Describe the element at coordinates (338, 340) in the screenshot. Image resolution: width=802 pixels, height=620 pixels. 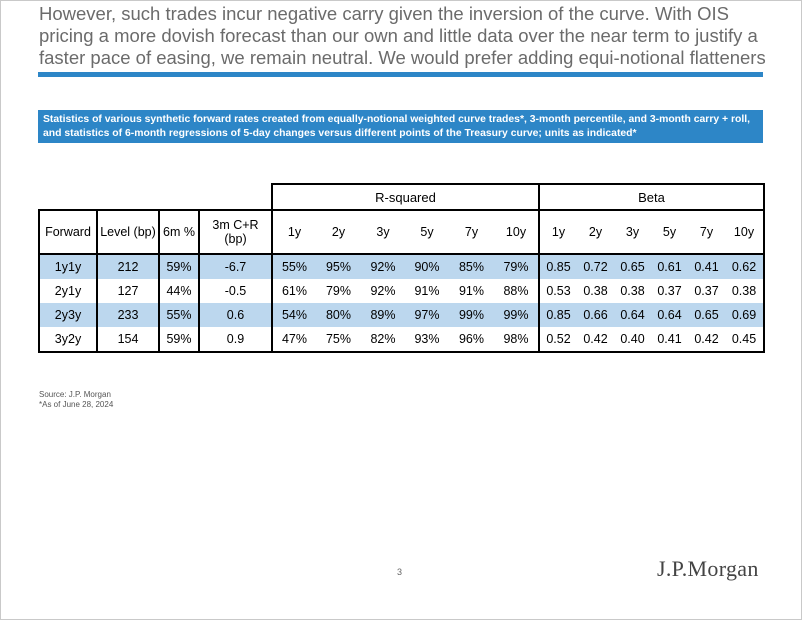
I see `cell-rsq-2y: 75%` at that location.